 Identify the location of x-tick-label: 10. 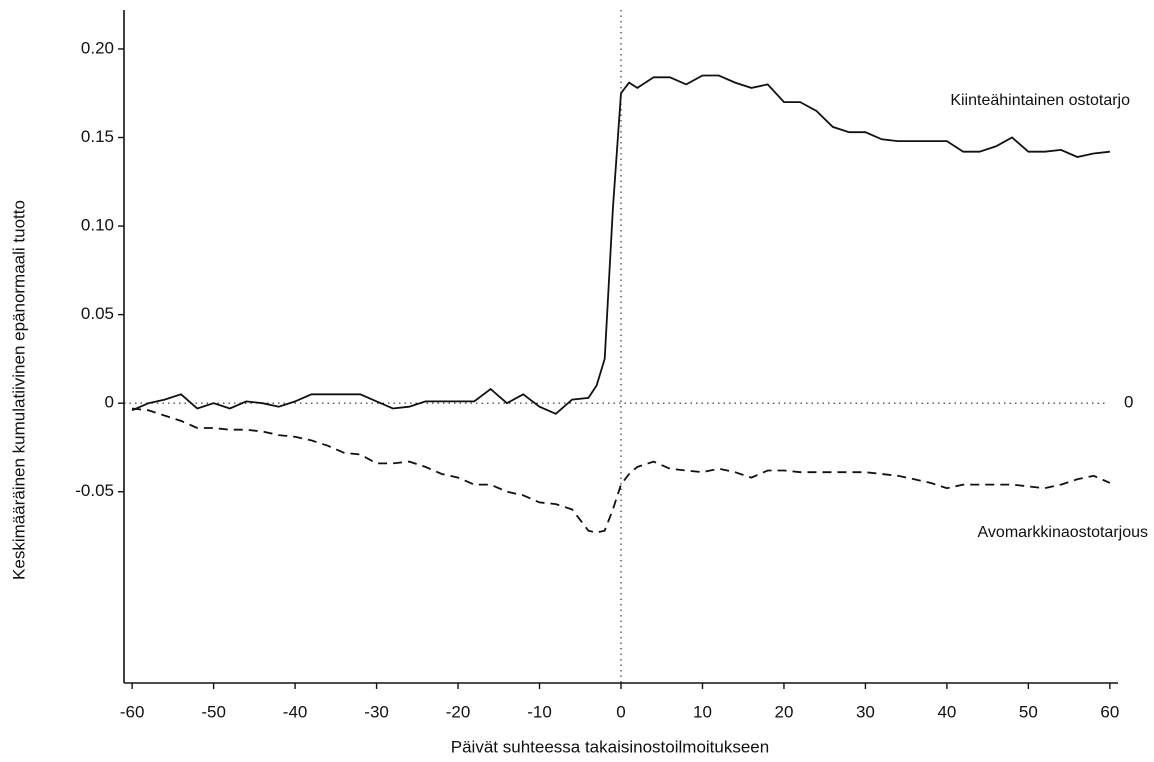
(702, 711).